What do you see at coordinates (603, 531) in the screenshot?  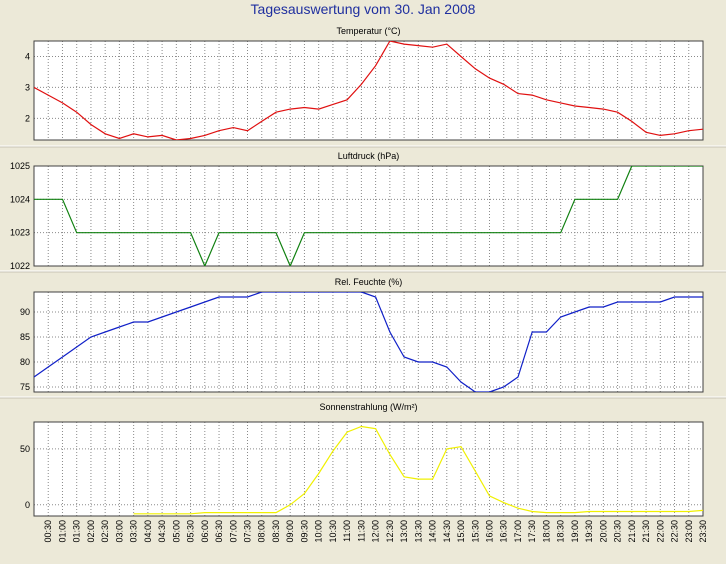 I see `x-tick-label: 20:00` at bounding box center [603, 531].